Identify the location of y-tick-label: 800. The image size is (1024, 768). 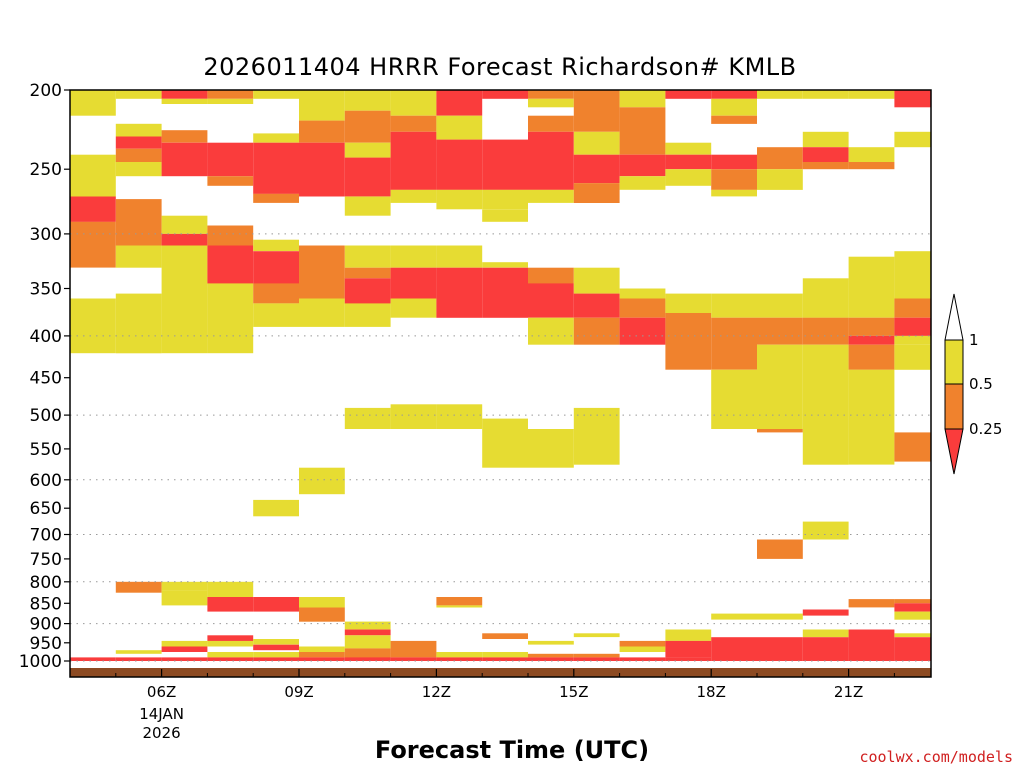
(46, 583).